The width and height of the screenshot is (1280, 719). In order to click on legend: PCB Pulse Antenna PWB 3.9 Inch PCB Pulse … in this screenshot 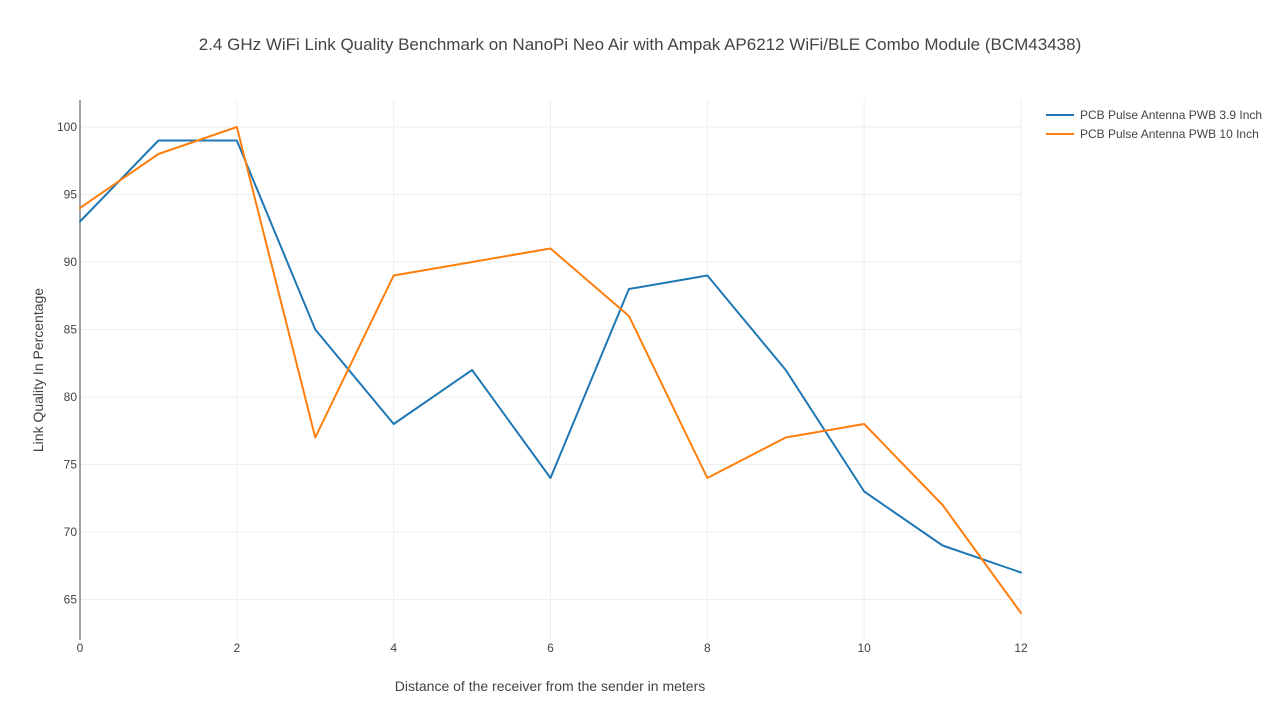, I will do `click(1154, 124)`.